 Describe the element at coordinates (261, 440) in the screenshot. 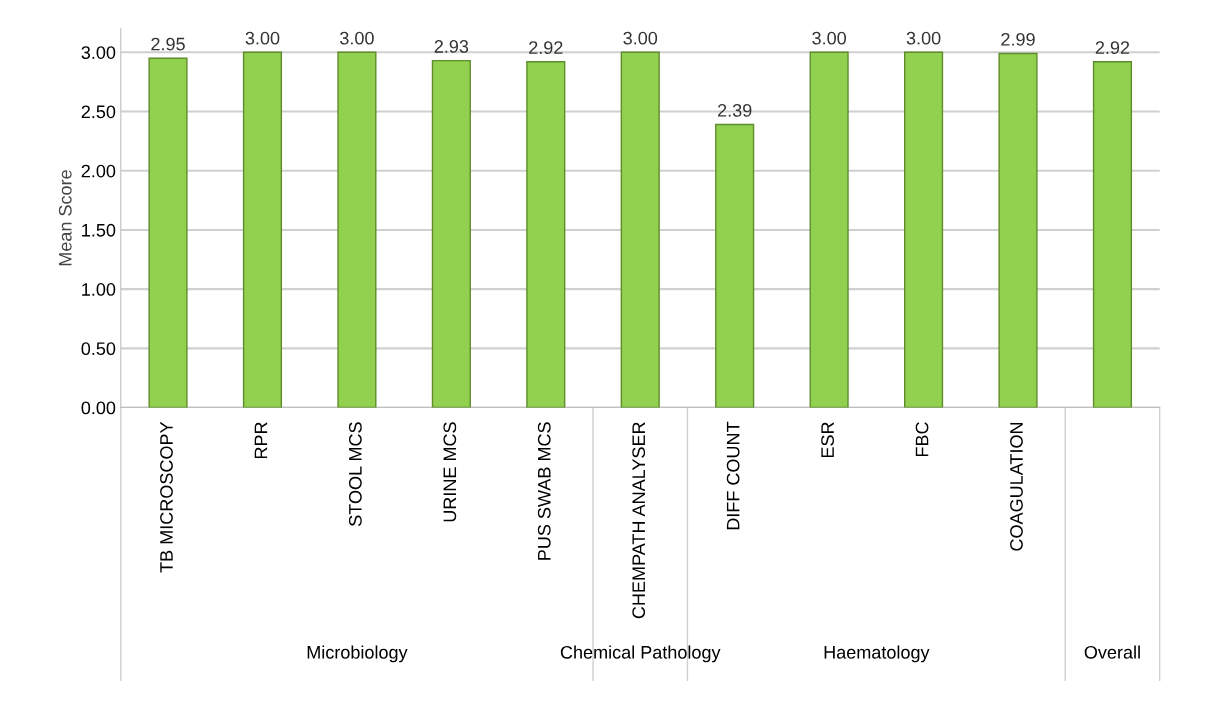

I see `x-tick-label: RPR` at that location.